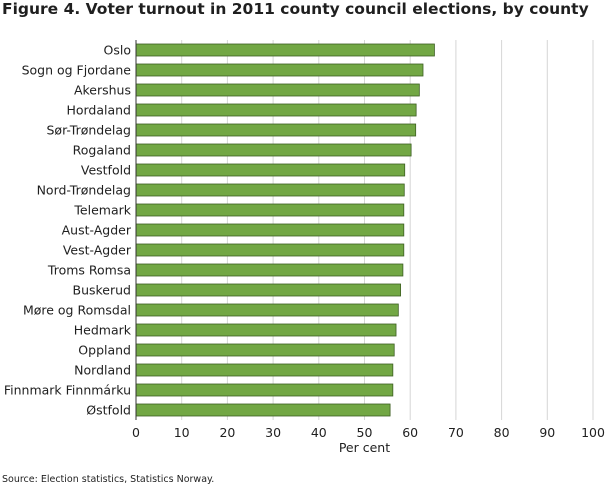 This screenshot has height=488, width=610. I want to click on category-label: Nord-Trøndelag, so click(84, 190).